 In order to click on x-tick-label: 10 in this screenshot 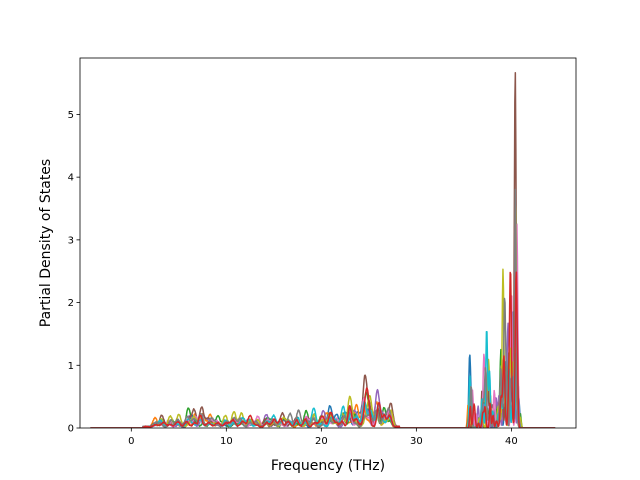, I will do `click(226, 441)`.